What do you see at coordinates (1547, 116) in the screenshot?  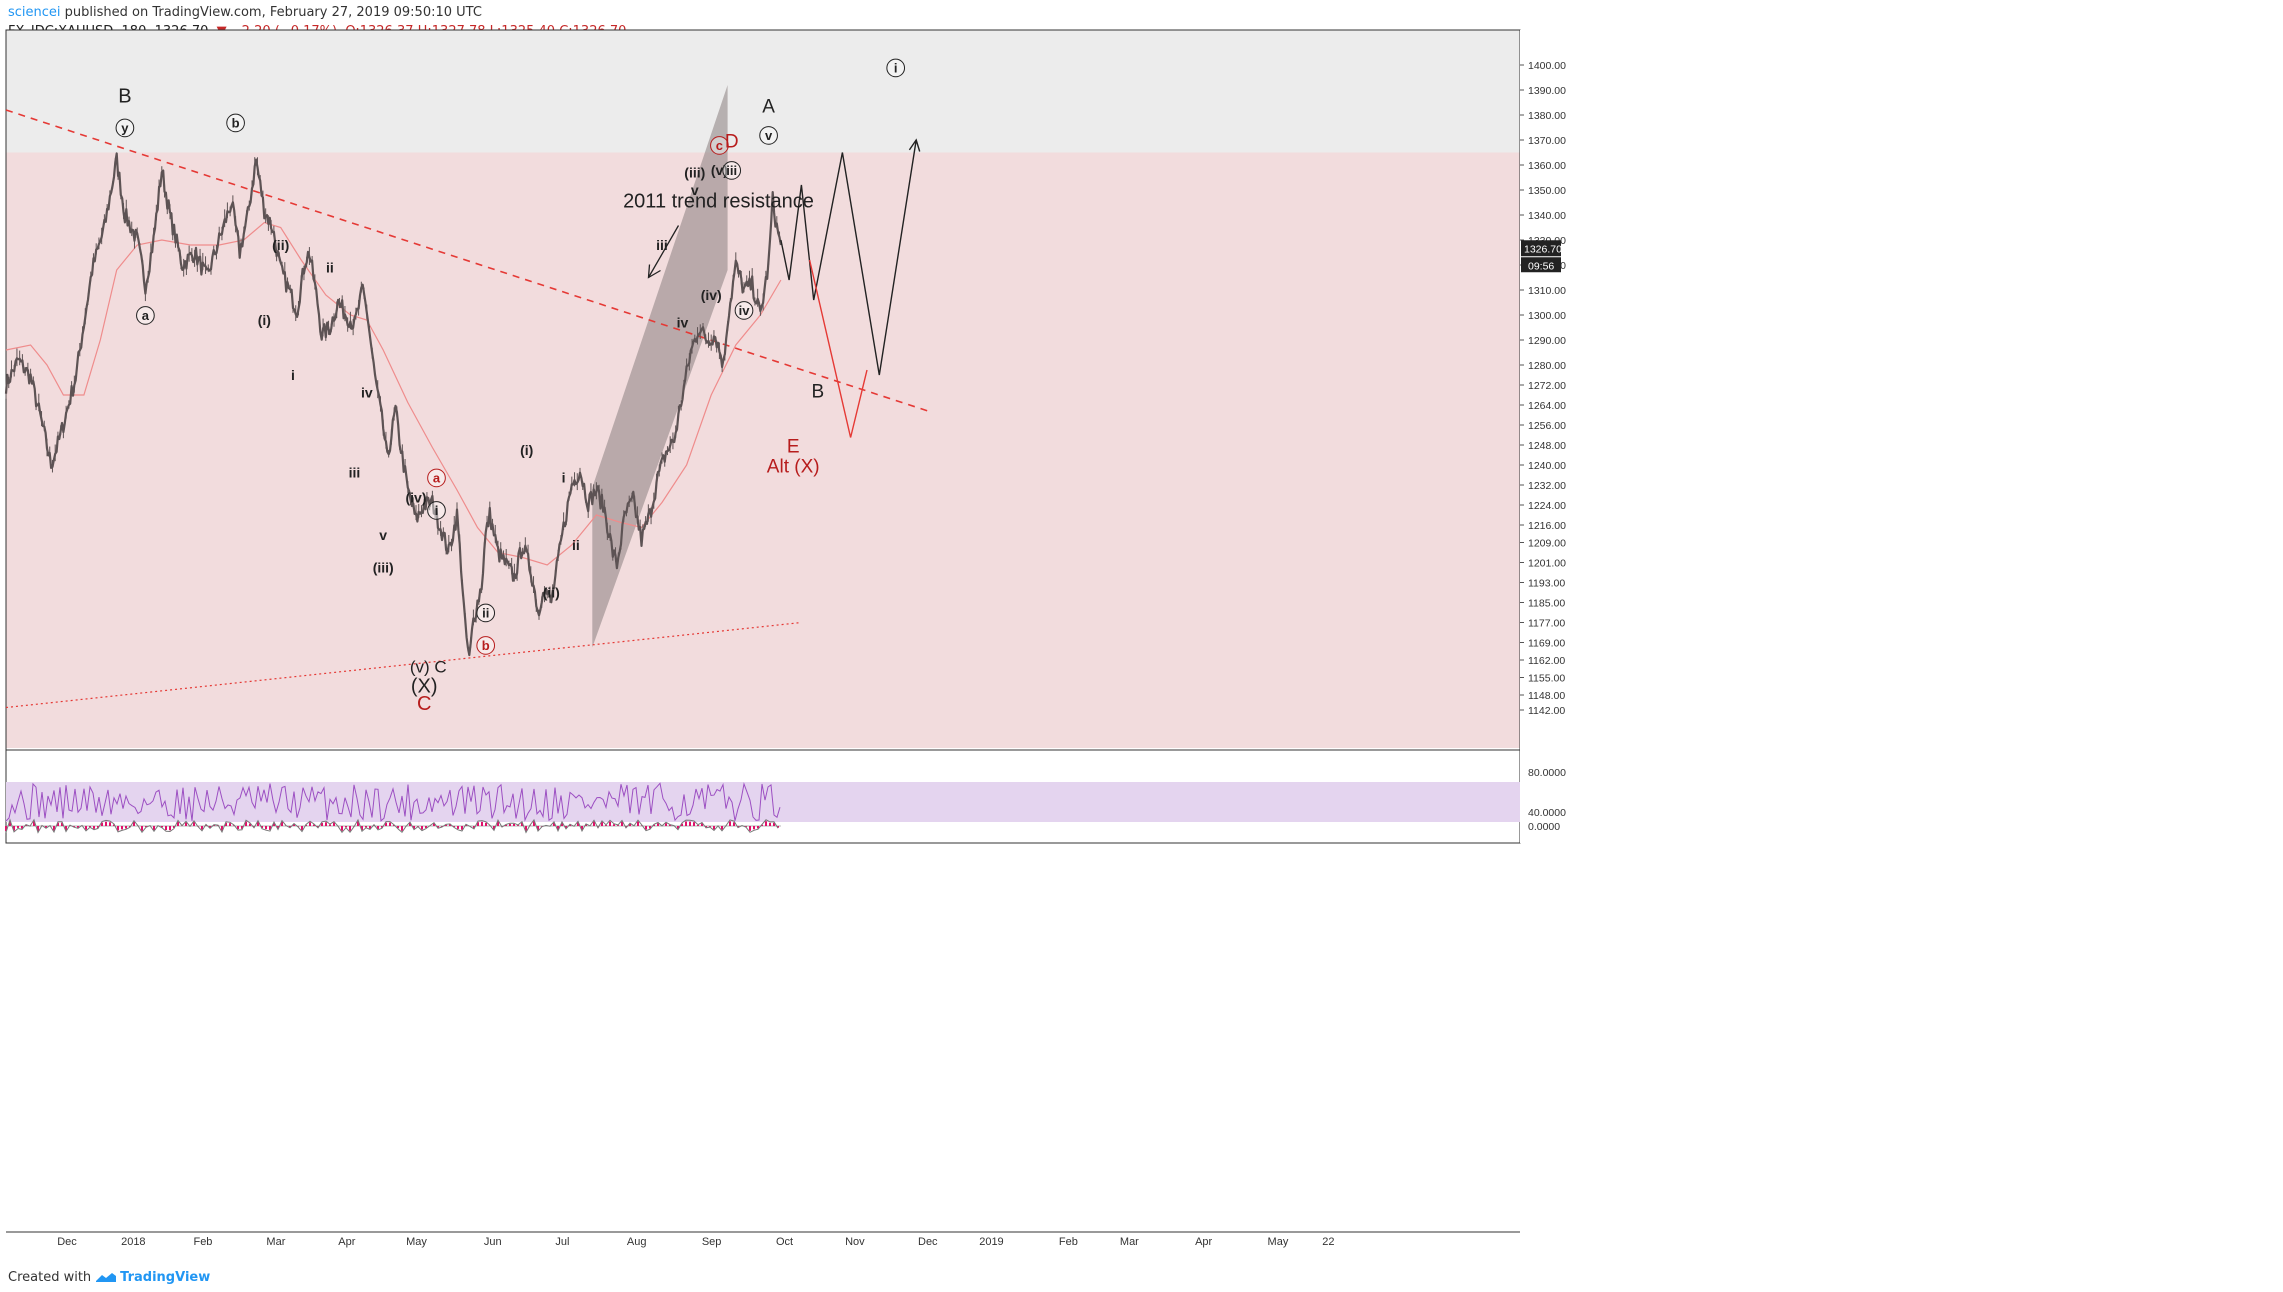 I see `price-tick-label: 1380.00` at bounding box center [1547, 116].